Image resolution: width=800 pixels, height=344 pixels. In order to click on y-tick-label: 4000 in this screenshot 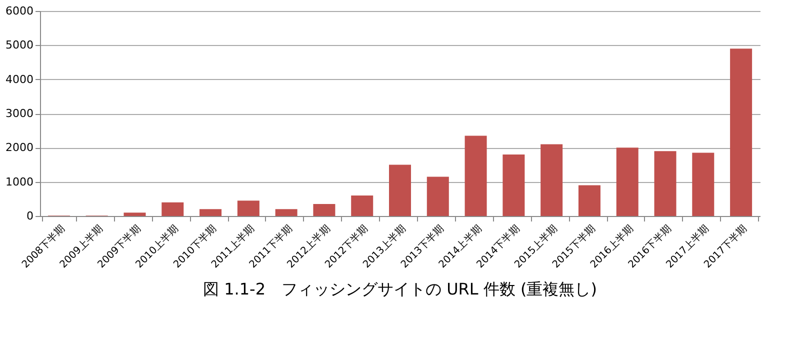, I will do `click(20, 79)`.